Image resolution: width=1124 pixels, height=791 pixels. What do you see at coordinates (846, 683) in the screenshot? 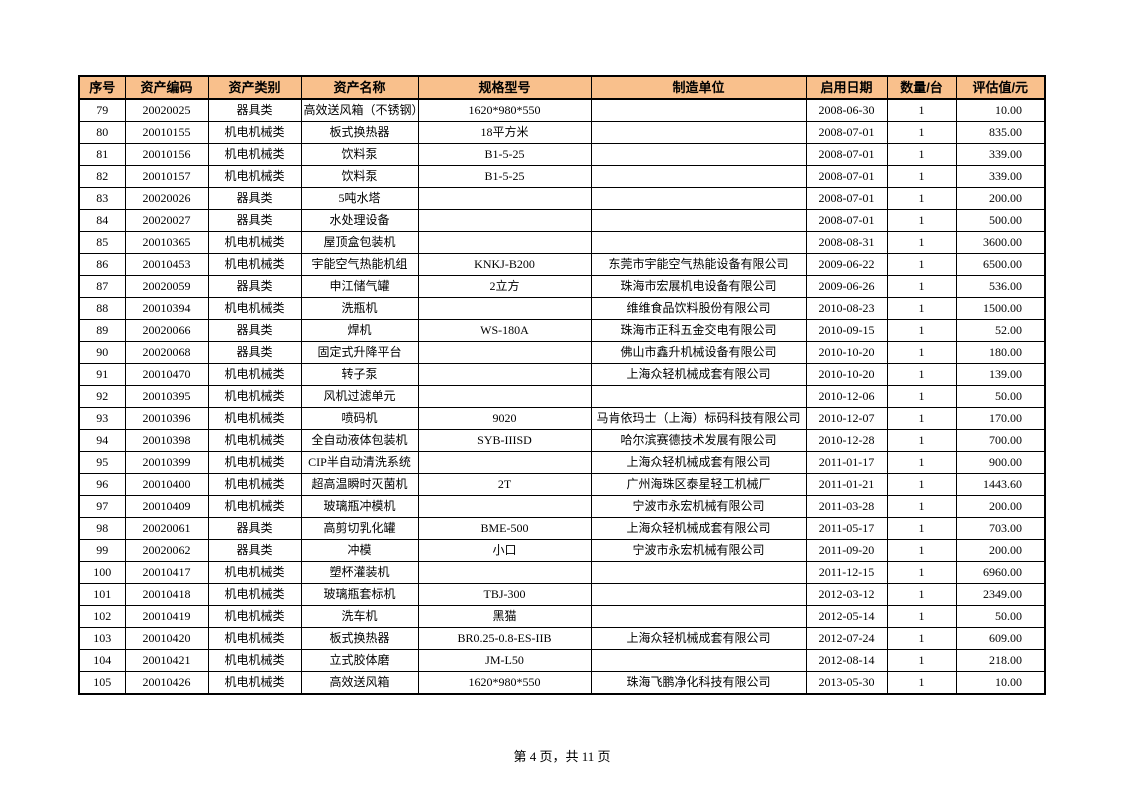
I see `table-cell: 2013-05-30` at bounding box center [846, 683].